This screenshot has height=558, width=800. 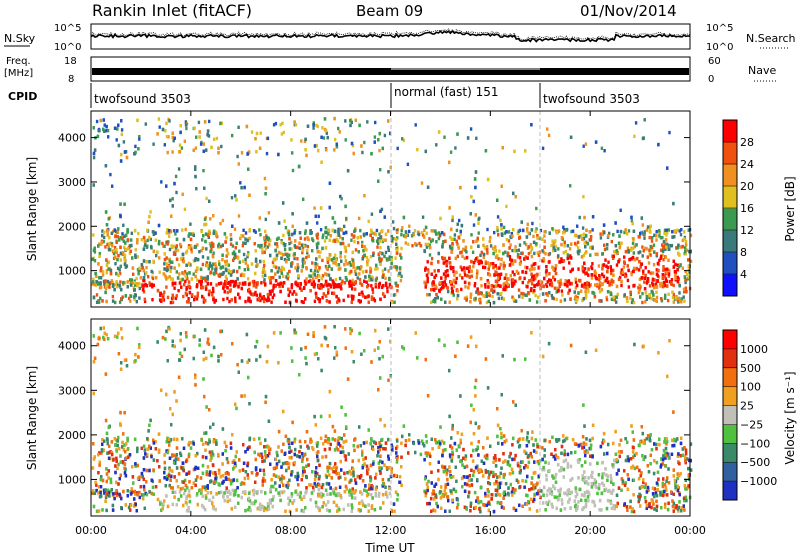 I want to click on colorbar-tick-label: 100, so click(x=750, y=387).